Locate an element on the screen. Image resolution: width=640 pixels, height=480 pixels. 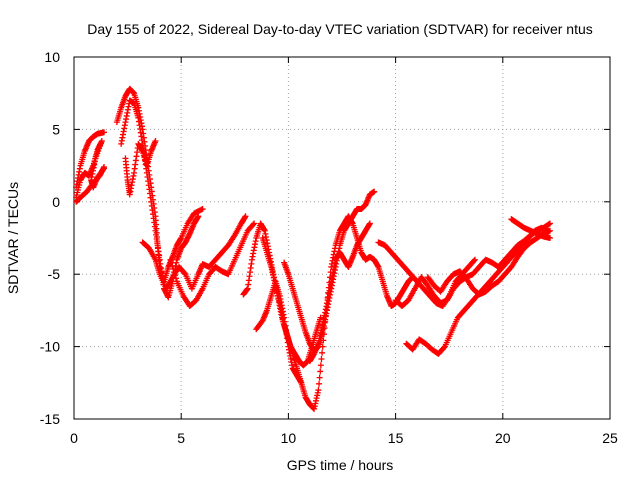
y-tick-label: -10 is located at coordinates (50, 347).